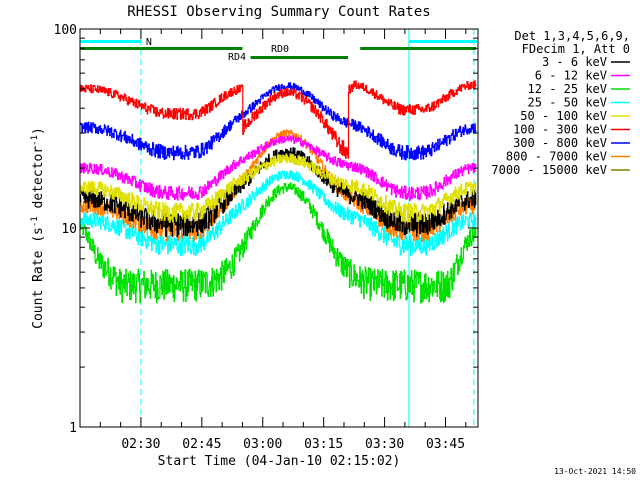  Describe the element at coordinates (38, 131) in the screenshot. I see `y-axis-label-end: )` at that location.